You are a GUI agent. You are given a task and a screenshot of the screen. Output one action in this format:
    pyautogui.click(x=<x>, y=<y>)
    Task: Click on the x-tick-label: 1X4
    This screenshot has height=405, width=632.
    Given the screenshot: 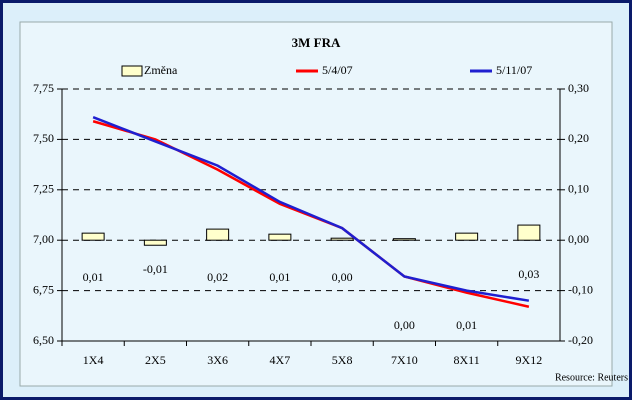 What is the action you would take?
    pyautogui.click(x=93, y=360)
    